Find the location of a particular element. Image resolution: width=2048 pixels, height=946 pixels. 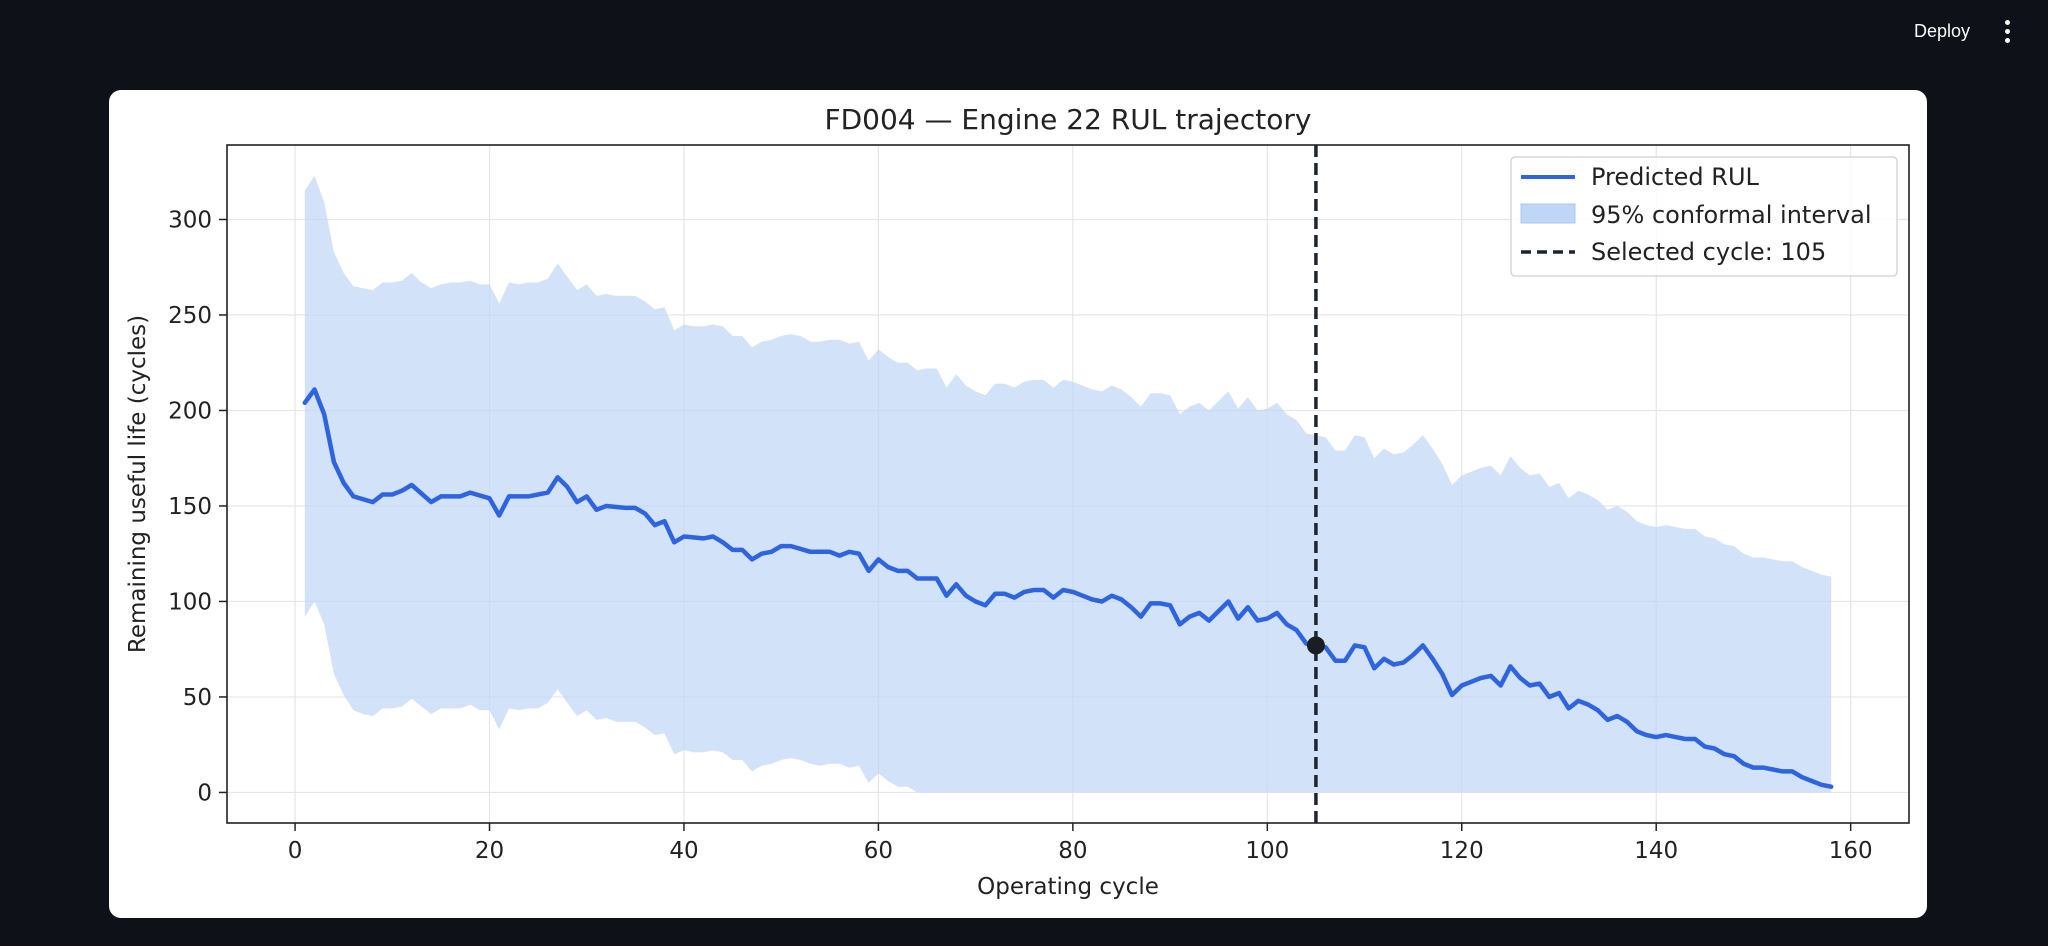

y-tick-label: 100 is located at coordinates (190, 602).